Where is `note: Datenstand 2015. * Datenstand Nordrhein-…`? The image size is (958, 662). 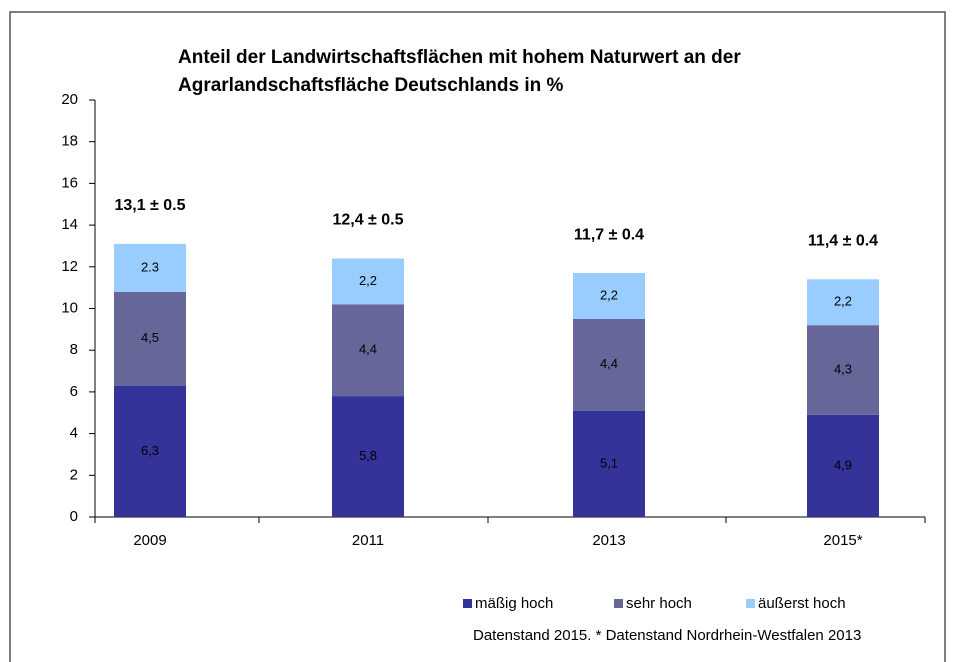 note: Datenstand 2015. * Datenstand Nordrhein-… is located at coordinates (667, 635).